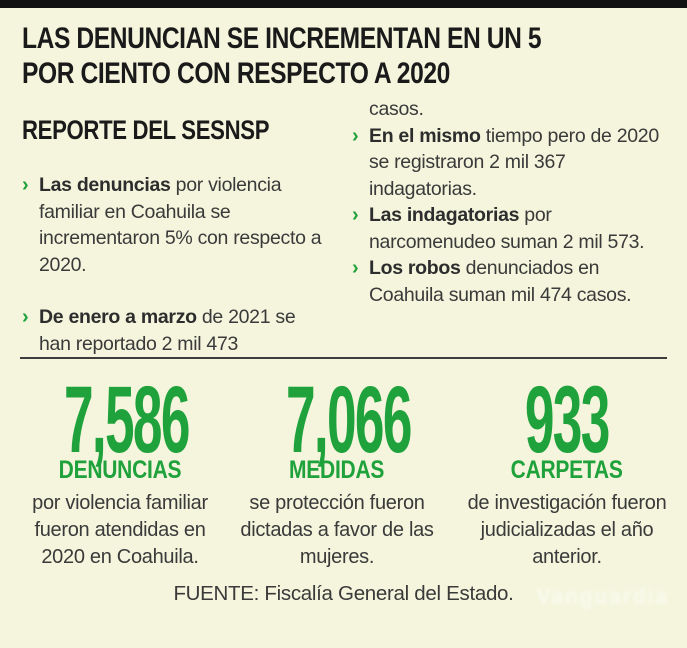  I want to click on bullet-lead: En el mismo, so click(425, 135).